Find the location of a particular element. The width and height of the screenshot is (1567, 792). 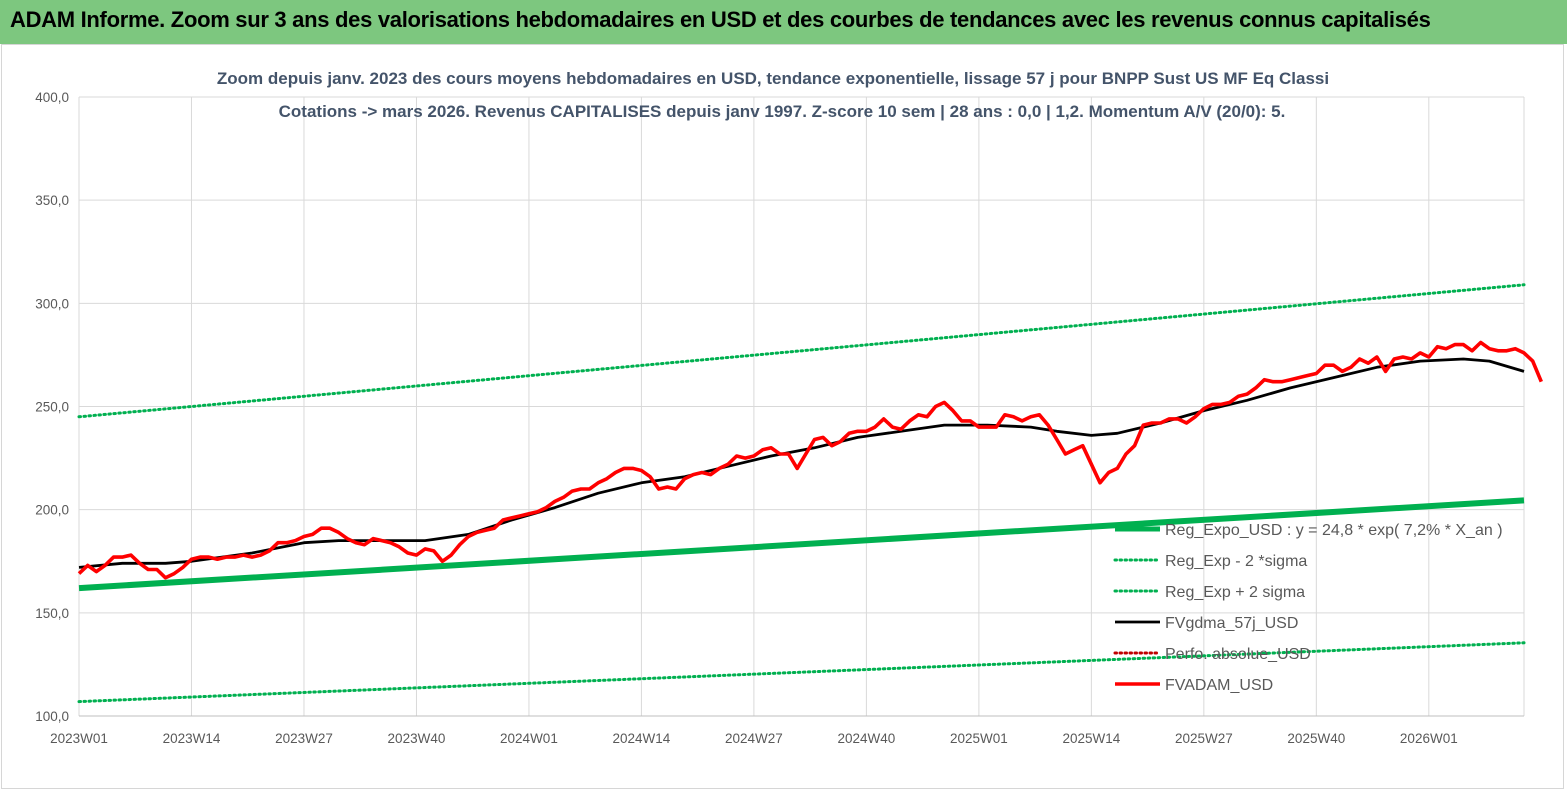

y-tick-label: 350,0 is located at coordinates (52, 200).